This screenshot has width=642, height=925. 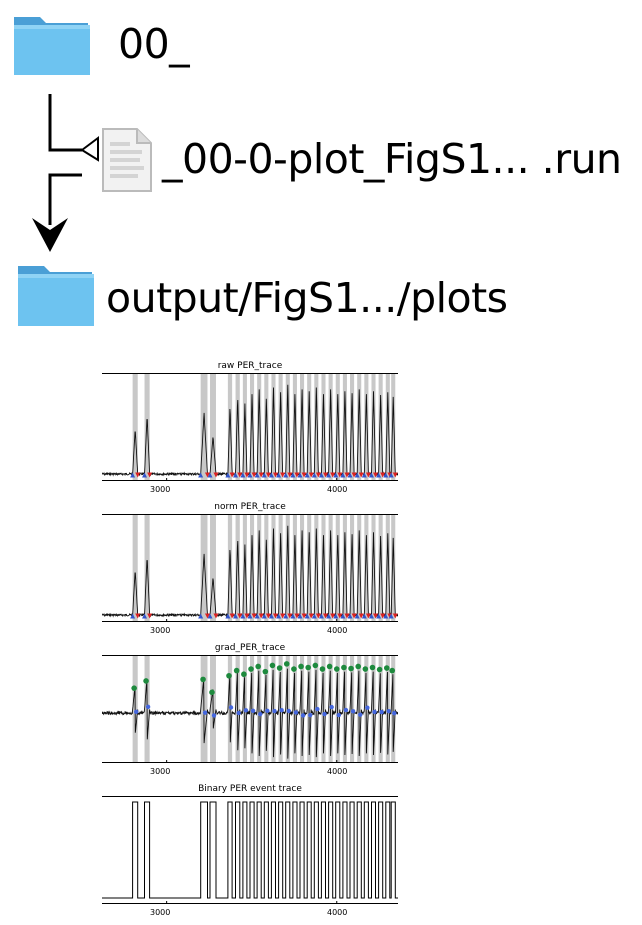 I want to click on flow-connector, so click(x=65, y=173).